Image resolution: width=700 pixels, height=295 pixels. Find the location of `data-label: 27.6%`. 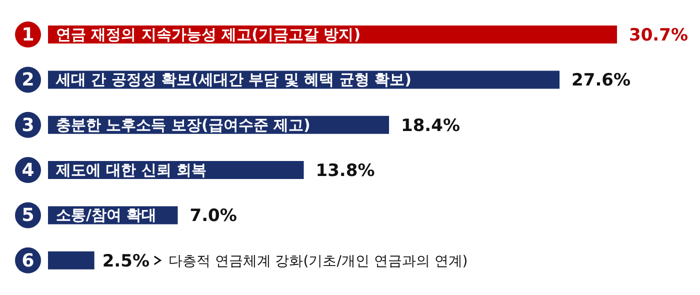

data-label: 27.6% is located at coordinates (601, 80).